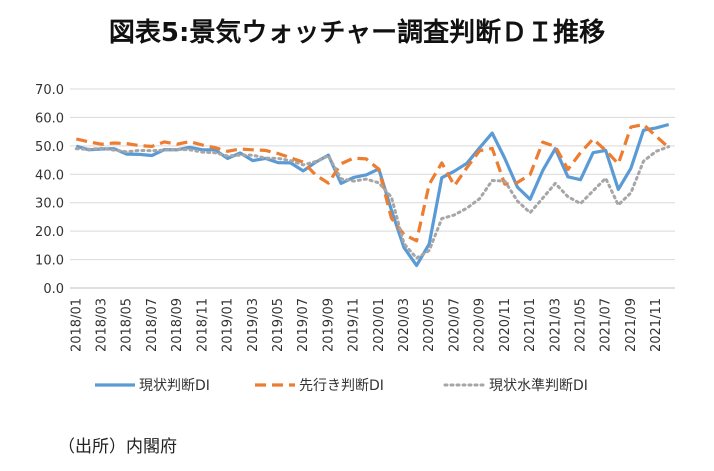 Image resolution: width=714 pixels, height=471 pixels. I want to click on x-tick-label: 2021/09, so click(631, 325).